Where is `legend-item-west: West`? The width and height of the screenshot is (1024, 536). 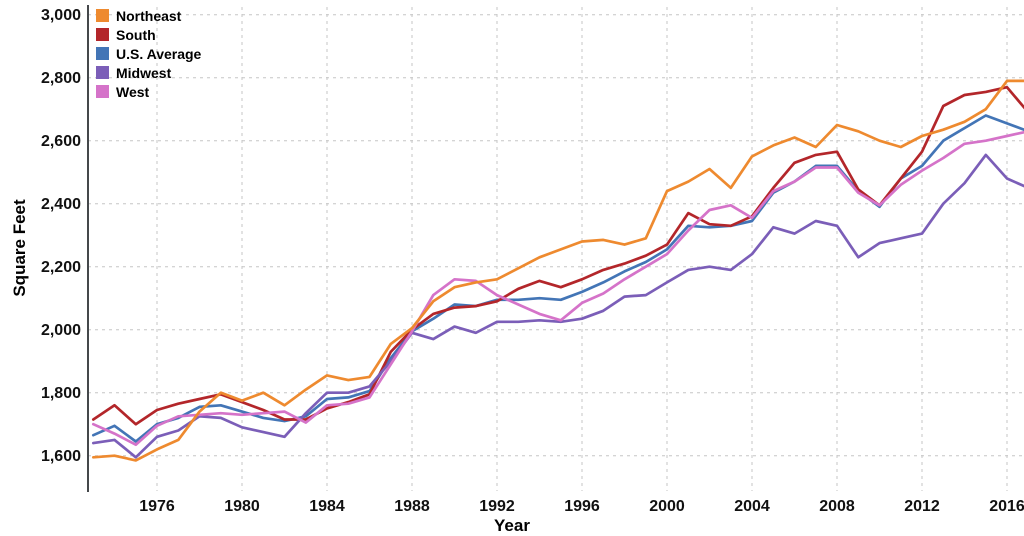
legend-item-west: West is located at coordinates (148, 91).